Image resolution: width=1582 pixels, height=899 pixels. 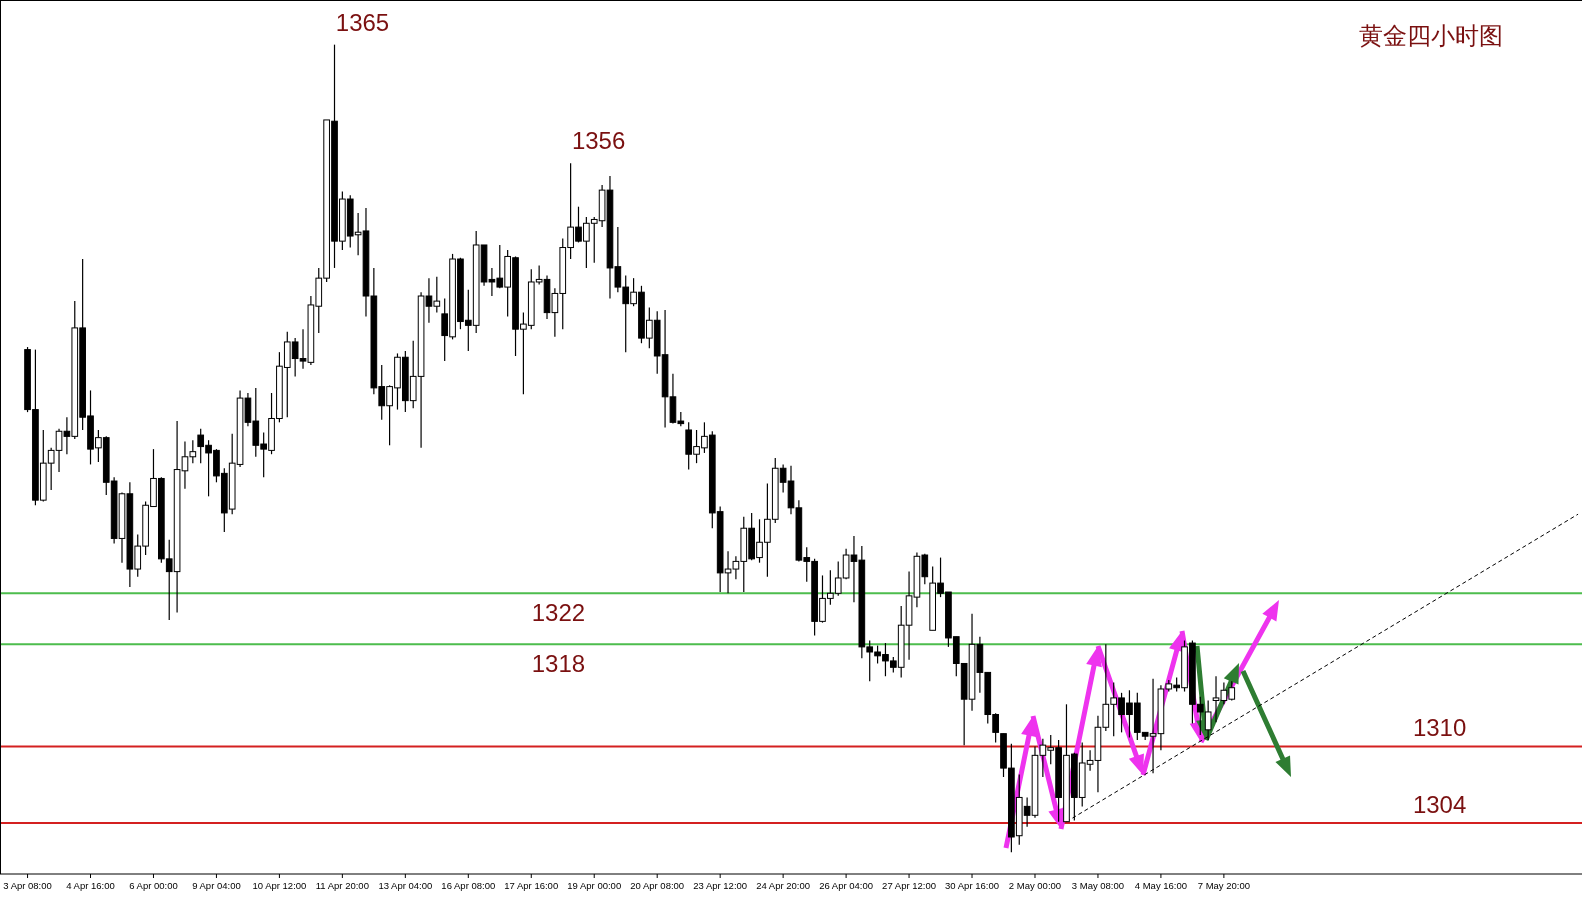 I want to click on x-tick-label: 7 May 20:00, so click(x=1224, y=885).